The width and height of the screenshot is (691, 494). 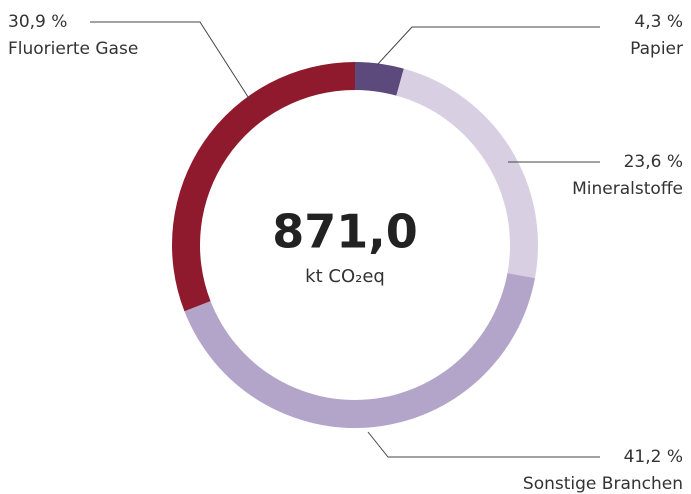 I want to click on category-label: Papier, so click(x=656, y=49).